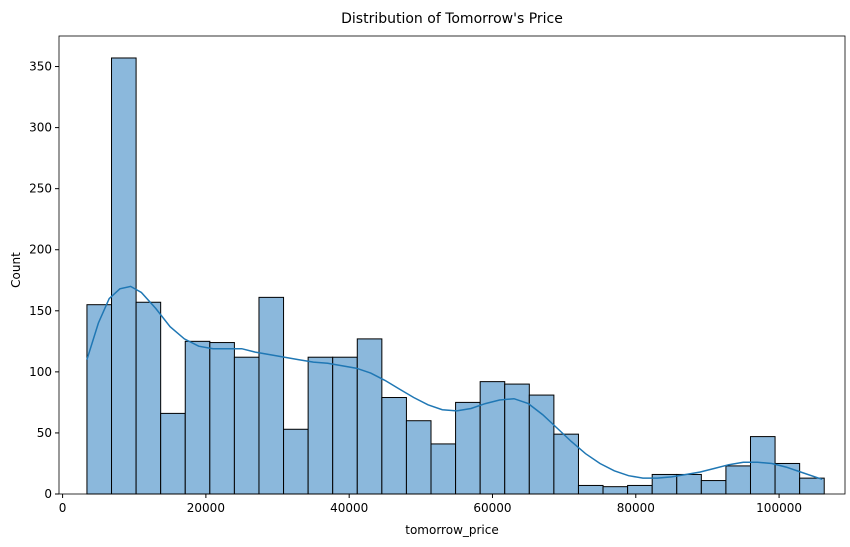 The image size is (850, 547). I want to click on y-axis-ticks: 0 50 100 150 200 250 300 350, so click(44, 280).